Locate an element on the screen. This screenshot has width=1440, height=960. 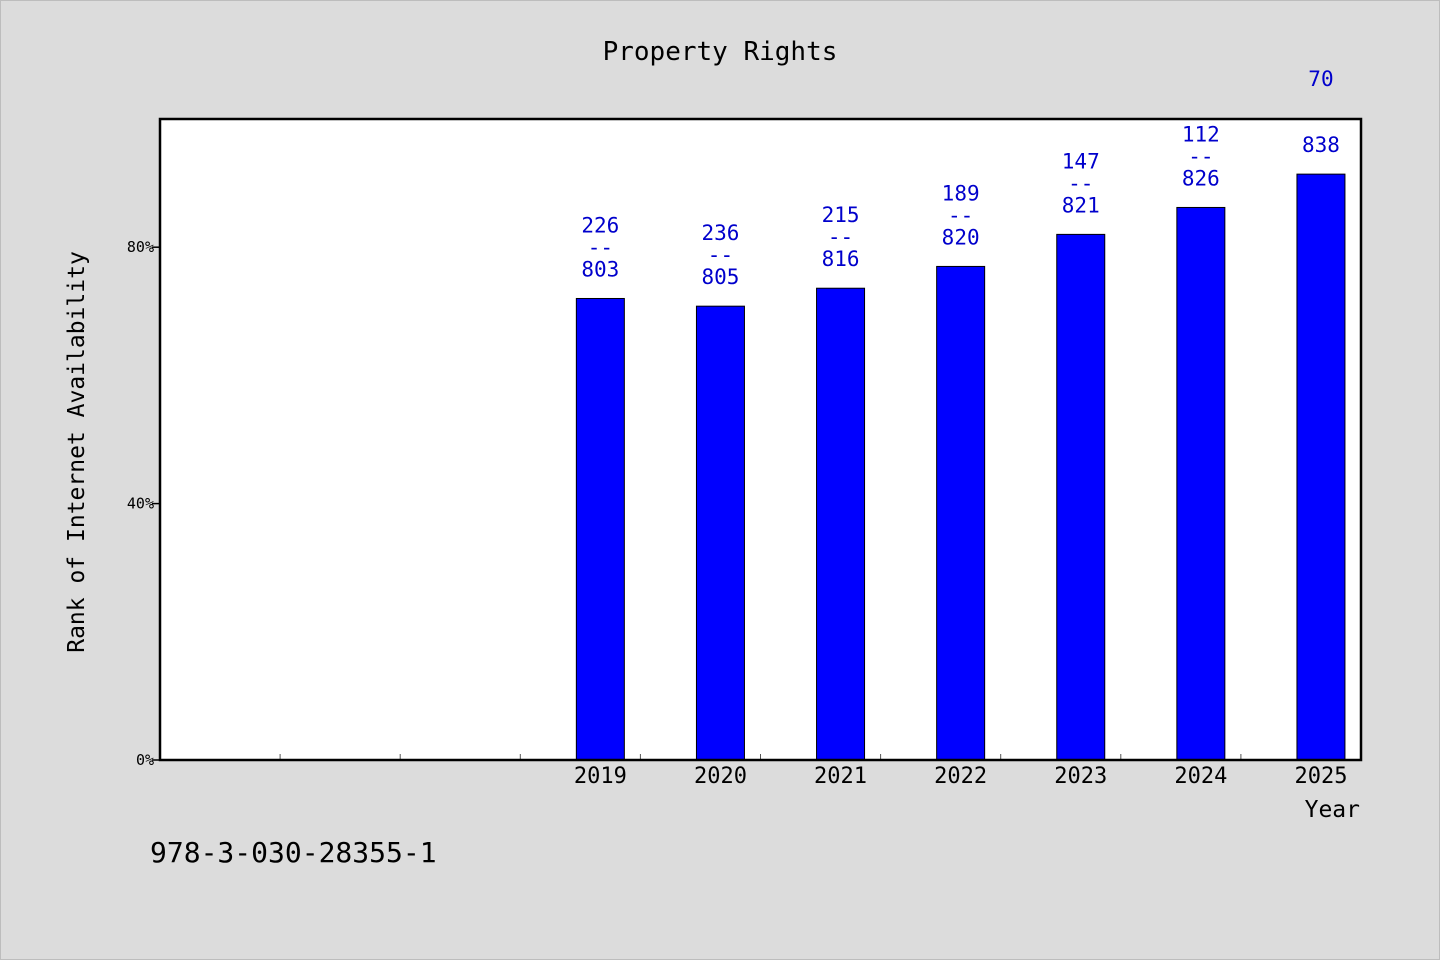
bar-2025 is located at coordinates (1321, 467).